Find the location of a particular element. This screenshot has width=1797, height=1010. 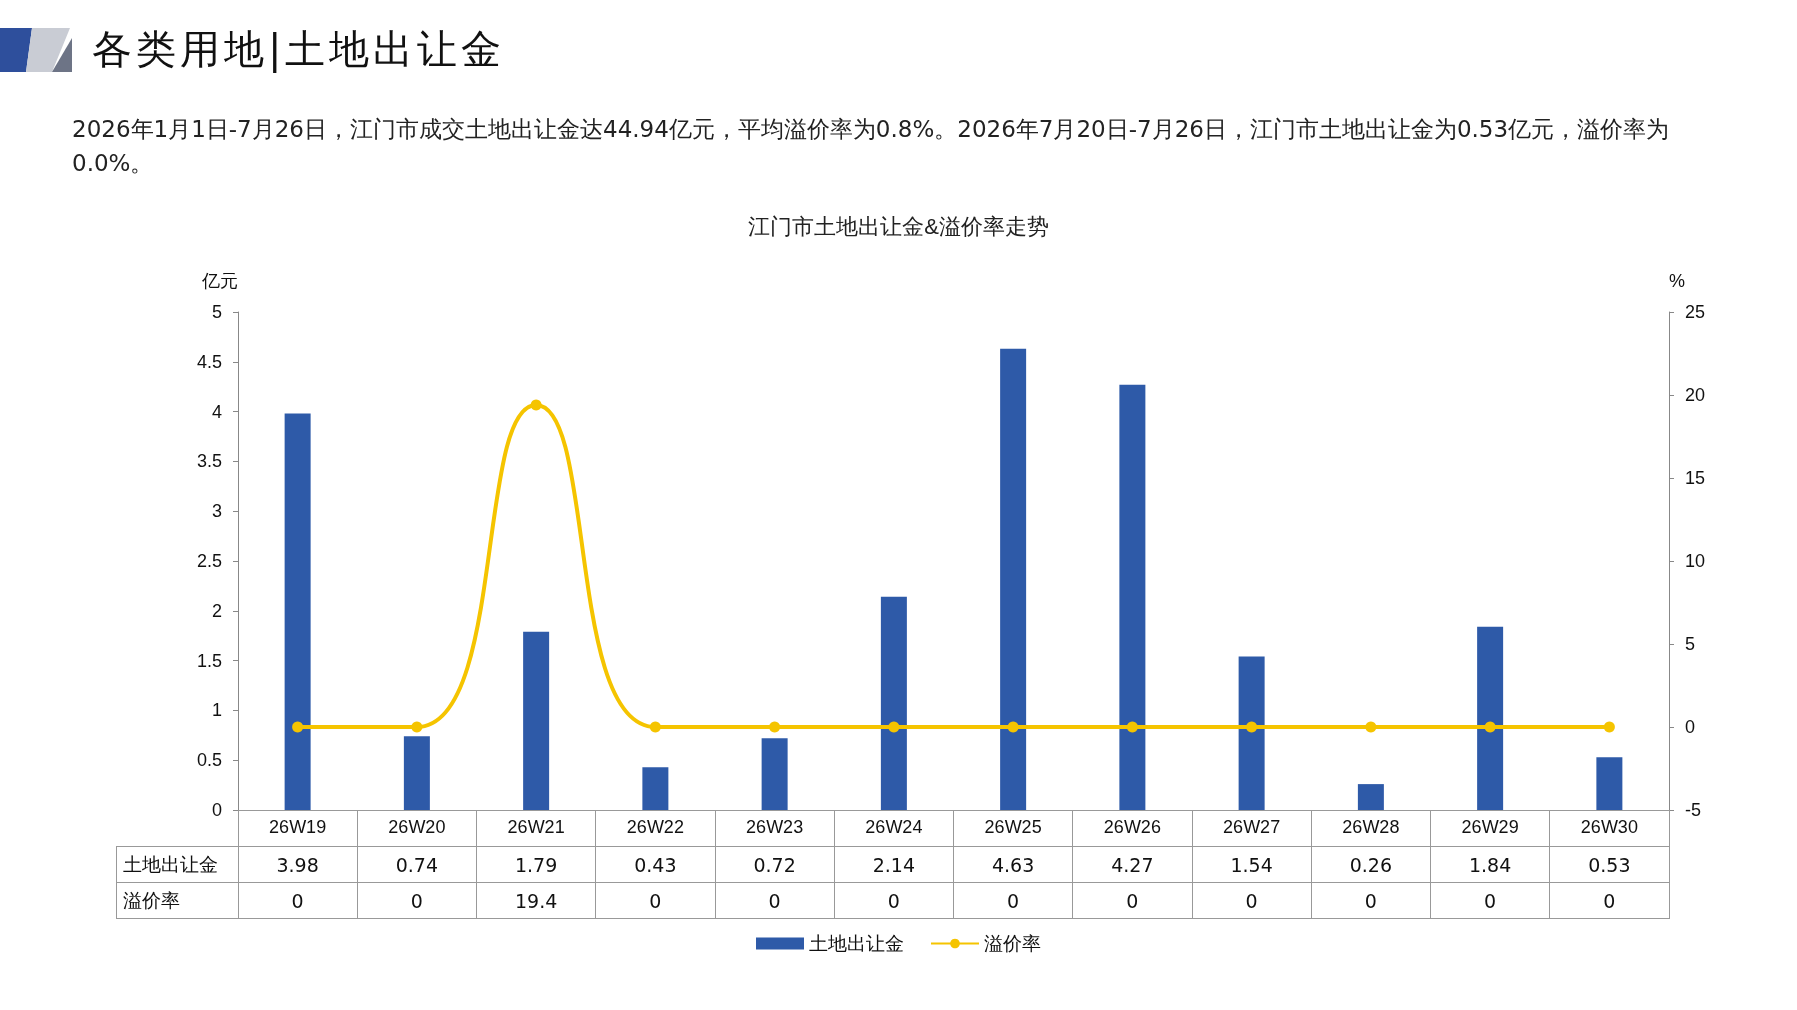

data-label: 2.14 is located at coordinates (894, 864).